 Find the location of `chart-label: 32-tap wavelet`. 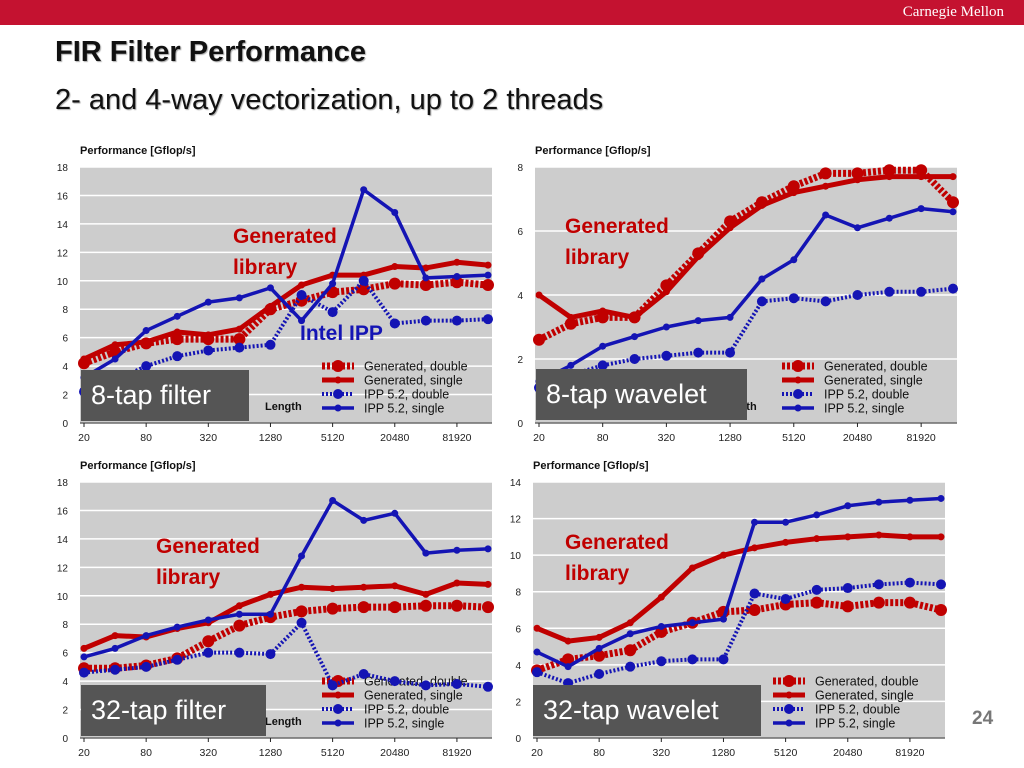

chart-label: 32-tap wavelet is located at coordinates (647, 710).